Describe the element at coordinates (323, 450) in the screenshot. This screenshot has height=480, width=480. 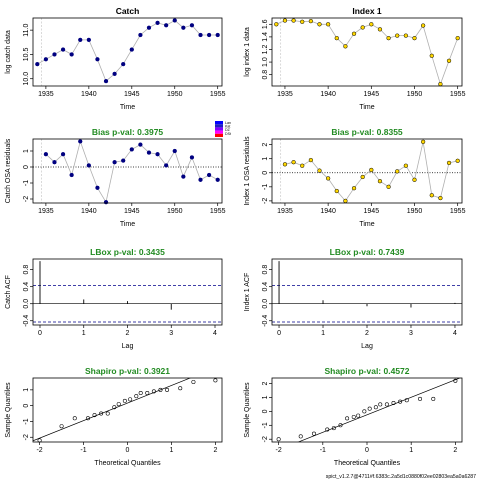
I see `x-tick-label: -1` at that location.